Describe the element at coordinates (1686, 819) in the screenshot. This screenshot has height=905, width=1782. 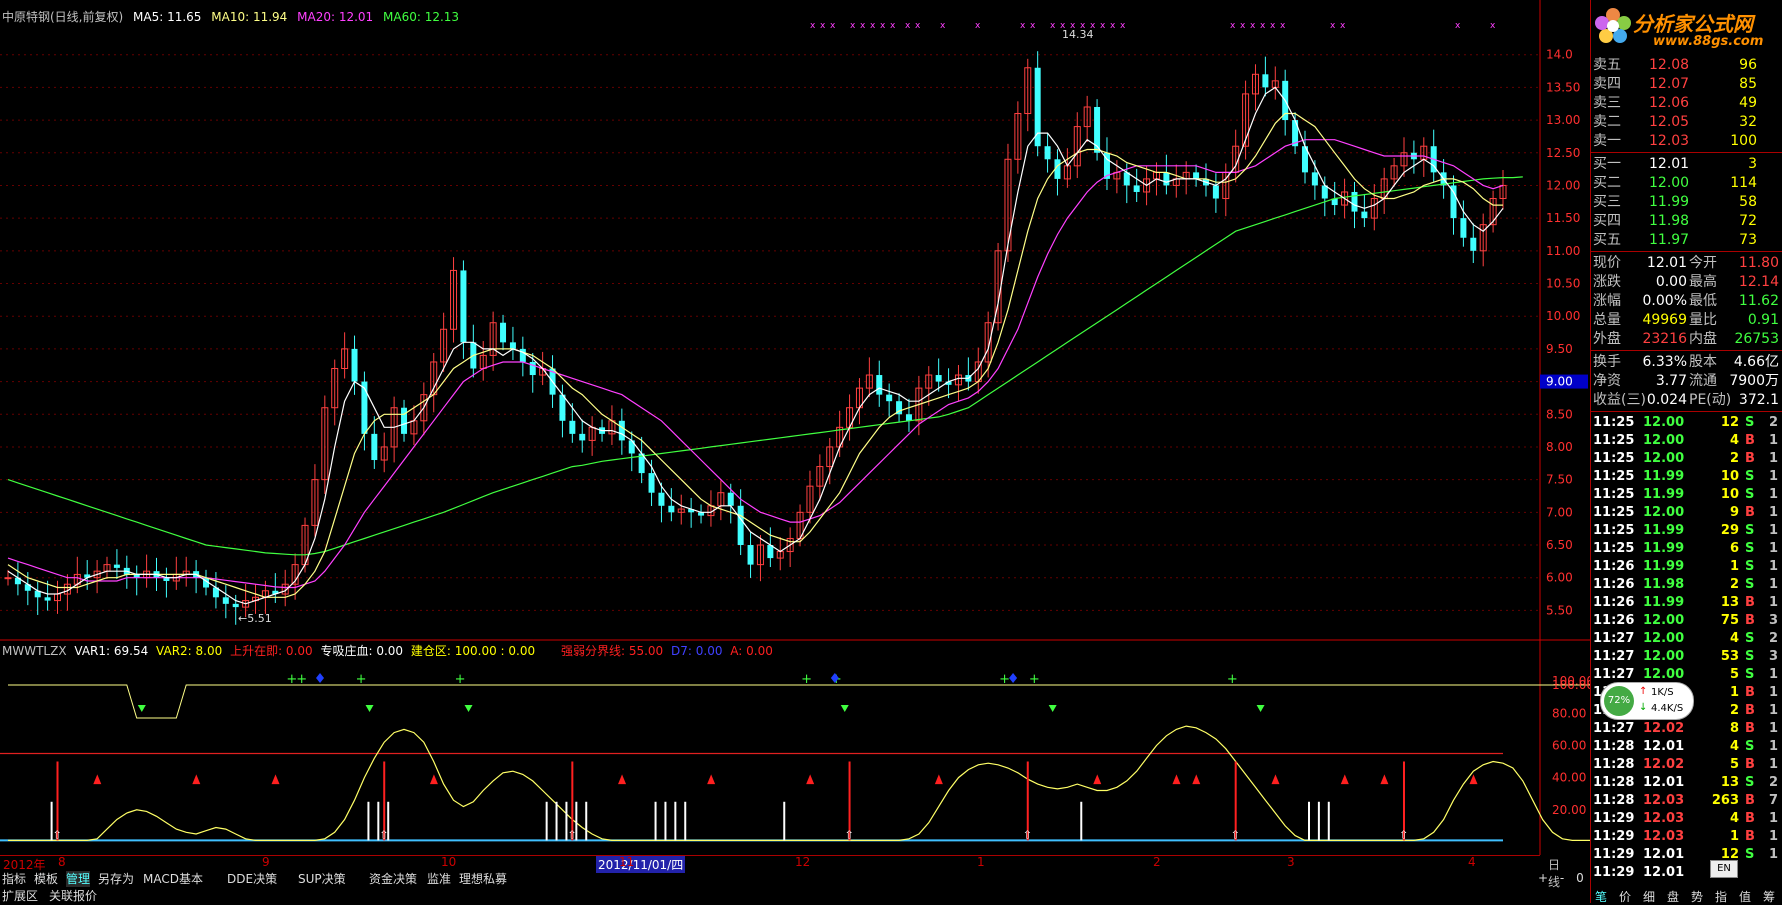
I see `tick-row: 11:29 12.03 4 B 1` at that location.